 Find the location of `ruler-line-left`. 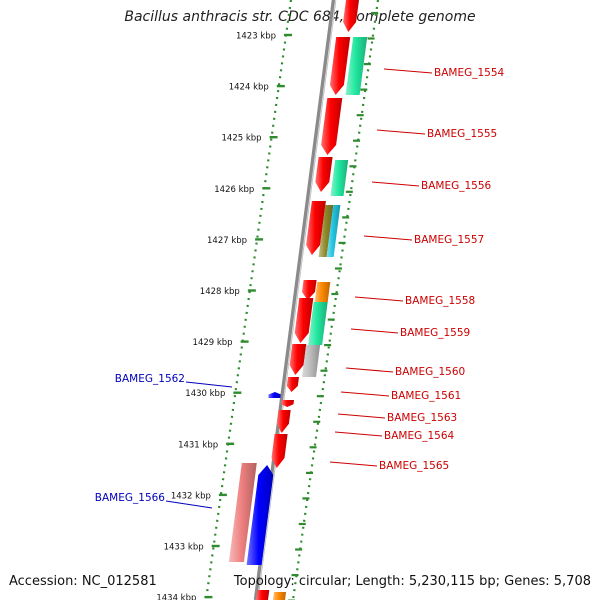

ruler-line-left is located at coordinates (248, 300).